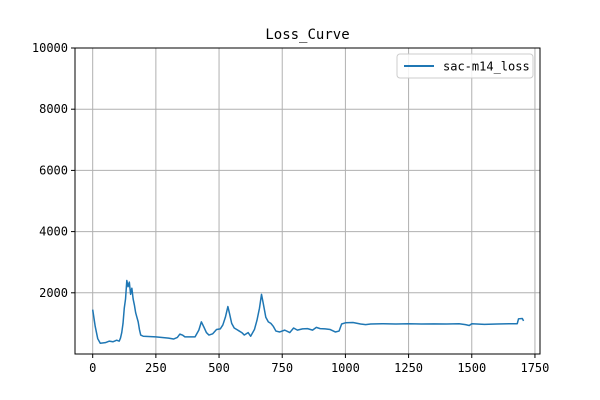 This screenshot has height=400, width=600. Describe the element at coordinates (282, 368) in the screenshot. I see `x-tick-label: 750` at that location.